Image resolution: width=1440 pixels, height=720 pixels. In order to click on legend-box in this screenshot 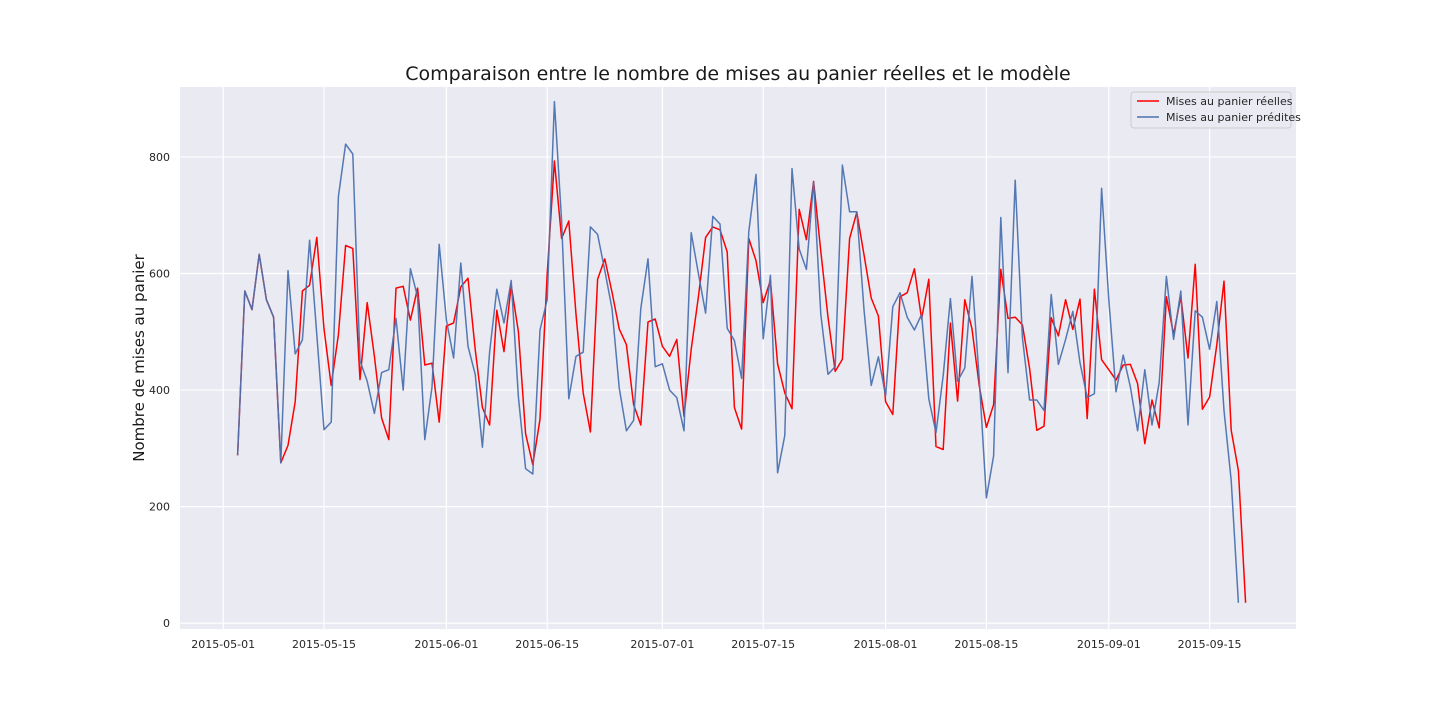, I will do `click(1211, 110)`.